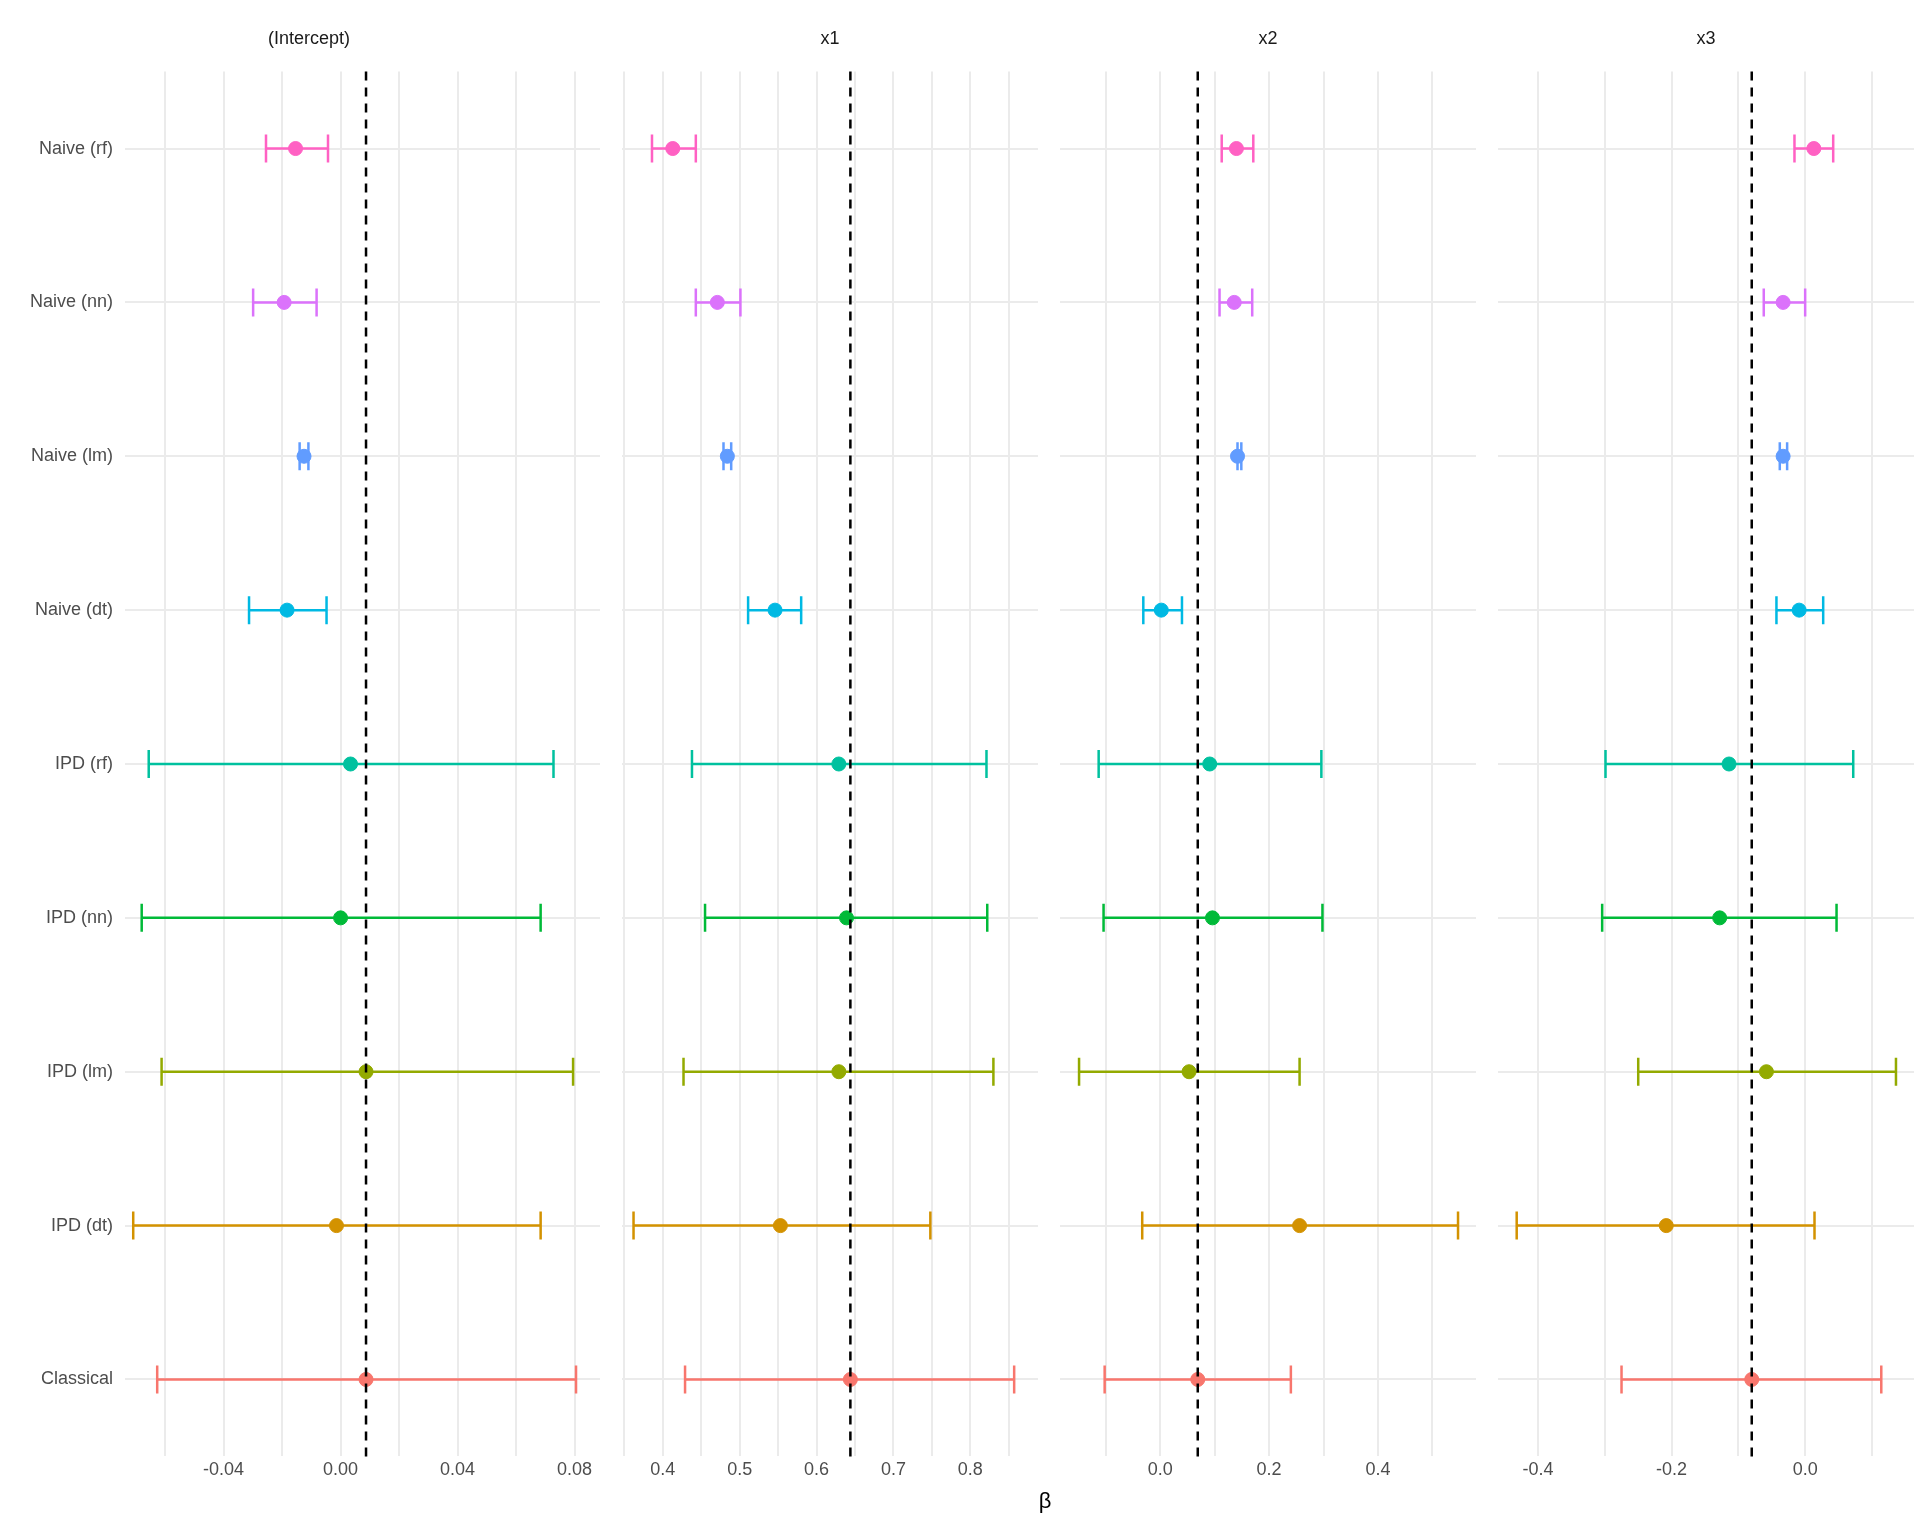 The height and width of the screenshot is (1536, 1920). Describe the element at coordinates (830, 37) in the screenshot. I see `chart-title: x1` at that location.